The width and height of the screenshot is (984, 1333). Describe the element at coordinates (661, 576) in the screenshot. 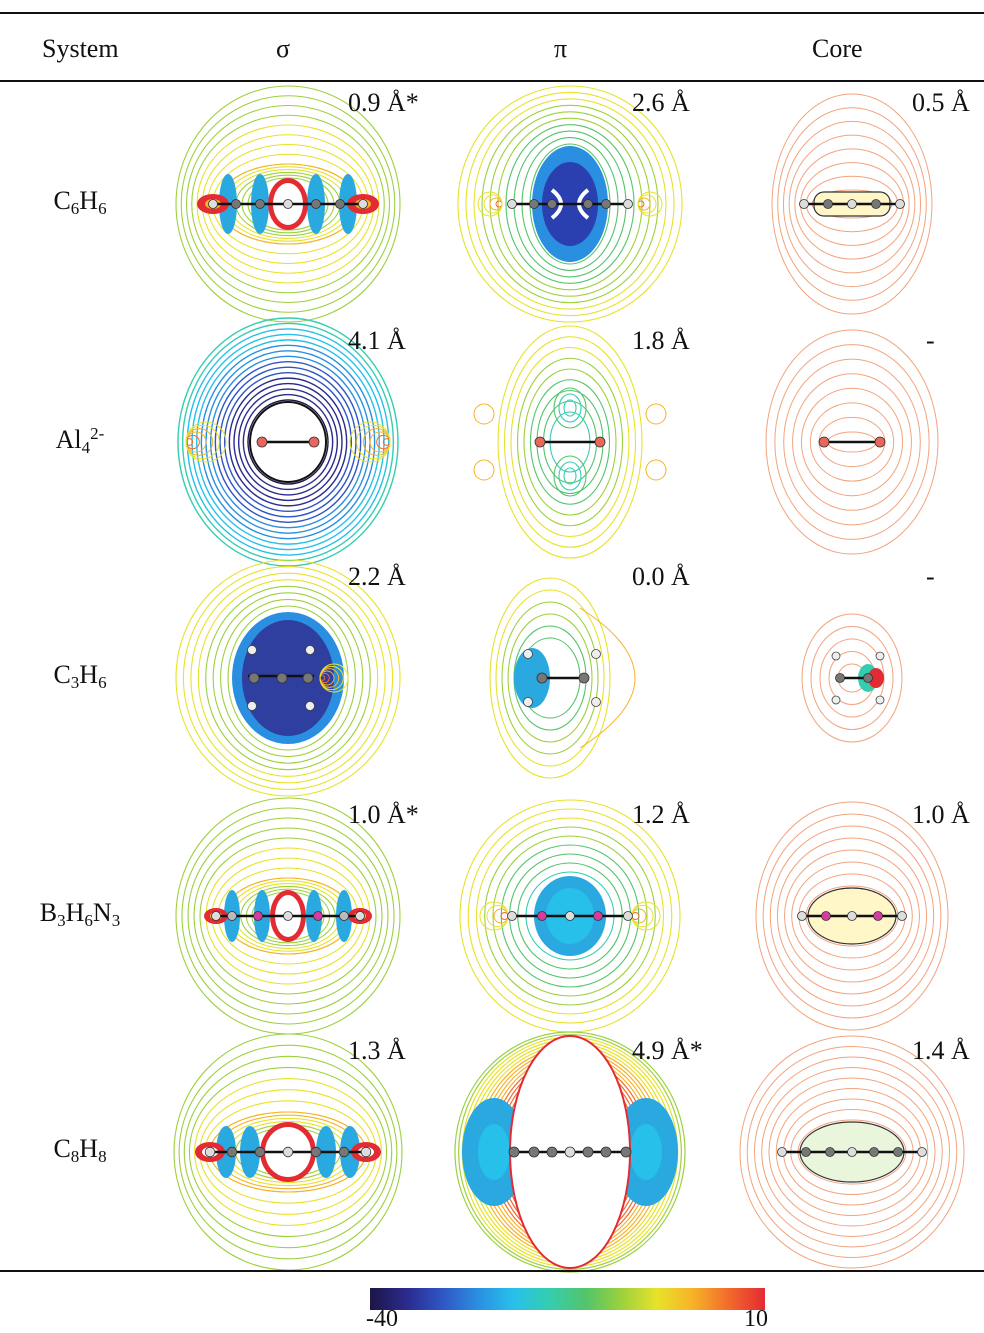

I see `distance-label-pi: 0.0 Å` at that location.